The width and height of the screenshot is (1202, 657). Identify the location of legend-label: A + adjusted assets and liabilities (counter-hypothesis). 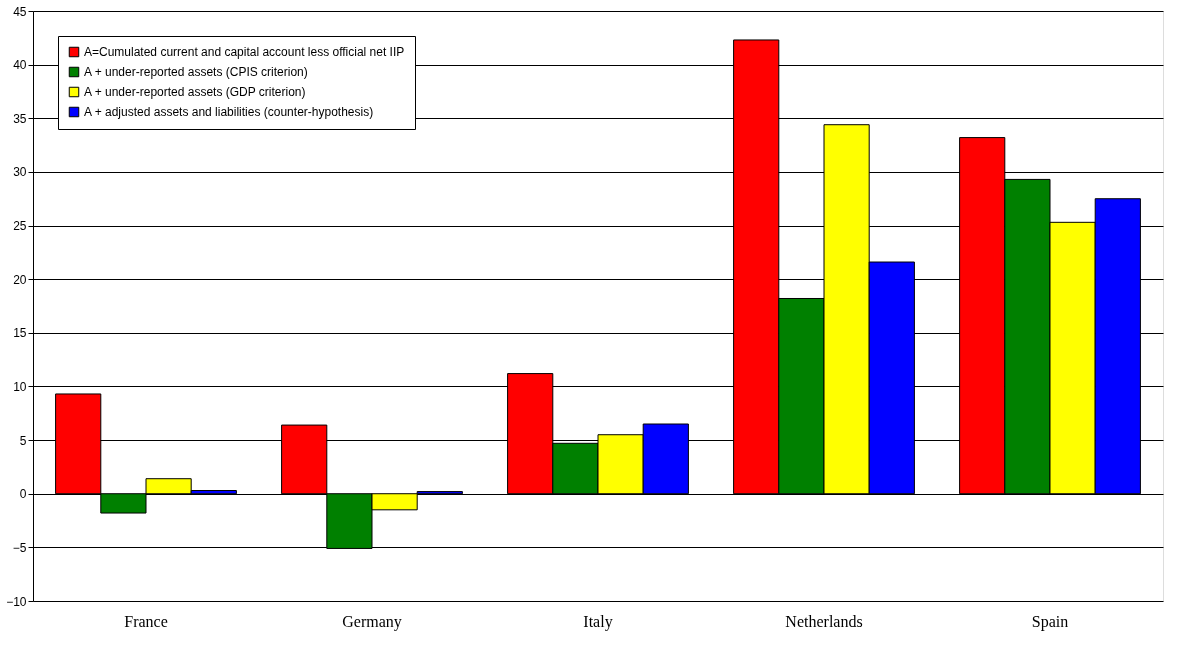
(229, 112).